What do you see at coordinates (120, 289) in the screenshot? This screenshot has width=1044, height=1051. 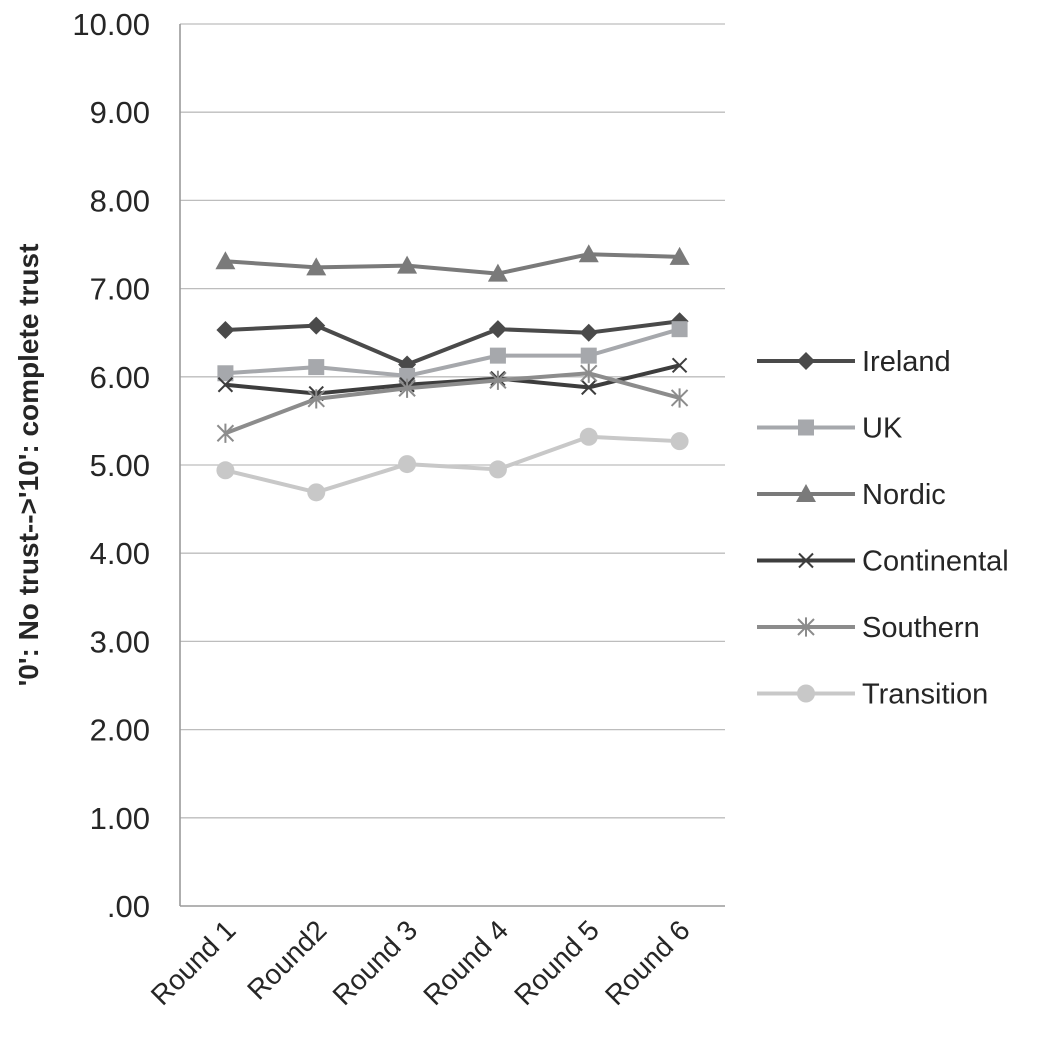 I see `y-tick-label: 7.00` at bounding box center [120, 289].